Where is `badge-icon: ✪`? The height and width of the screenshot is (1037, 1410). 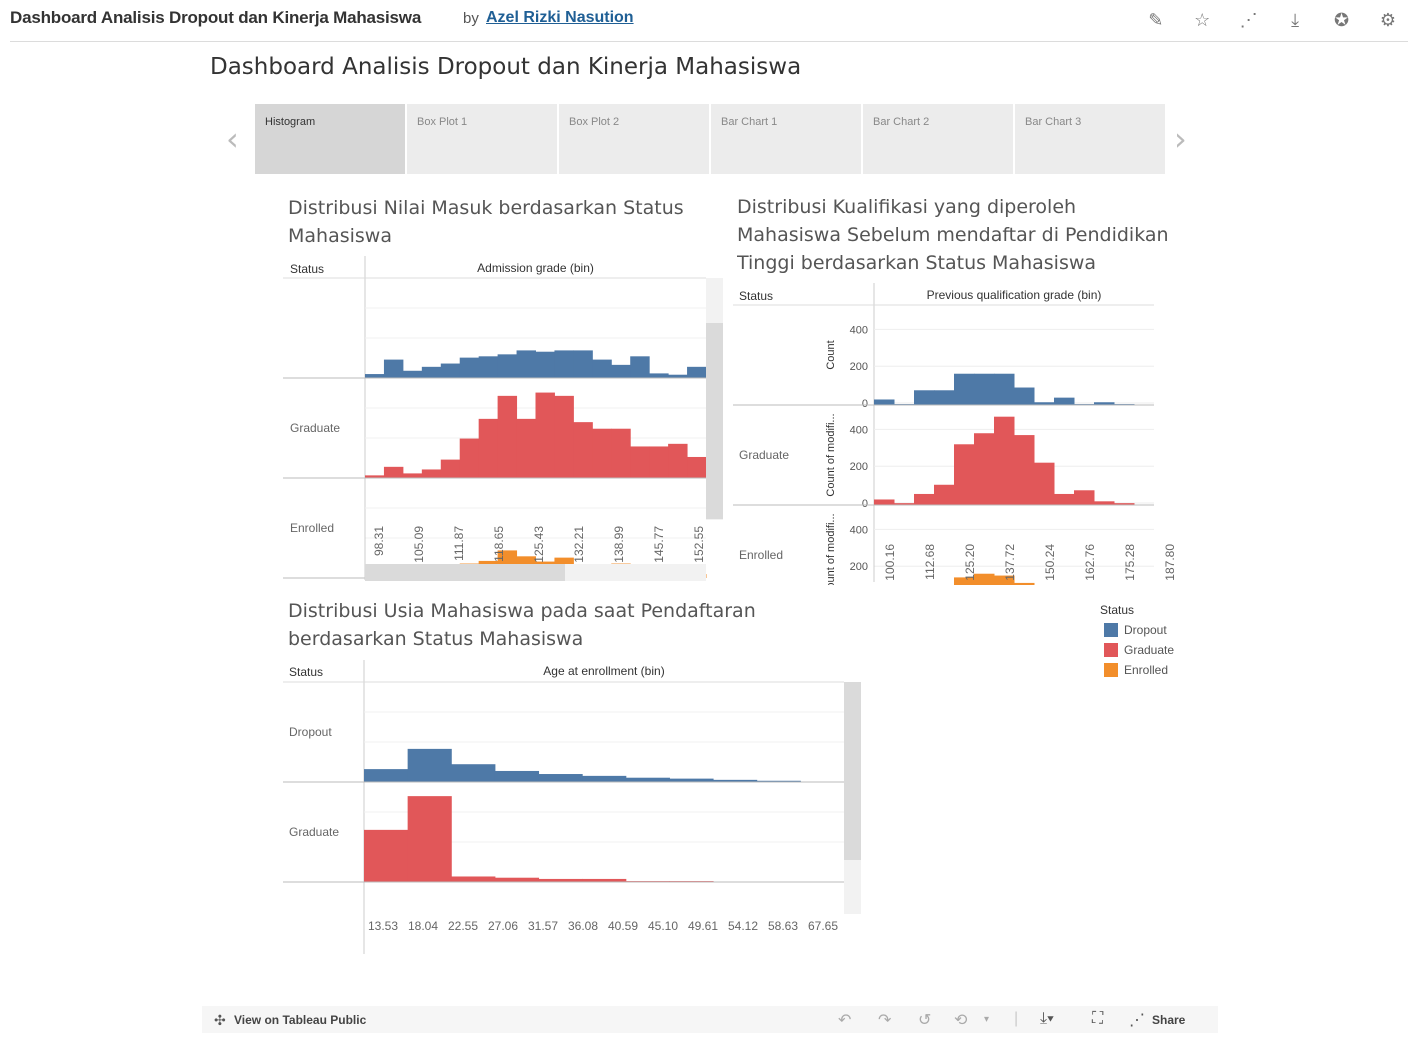 badge-icon: ✪ is located at coordinates (1342, 20).